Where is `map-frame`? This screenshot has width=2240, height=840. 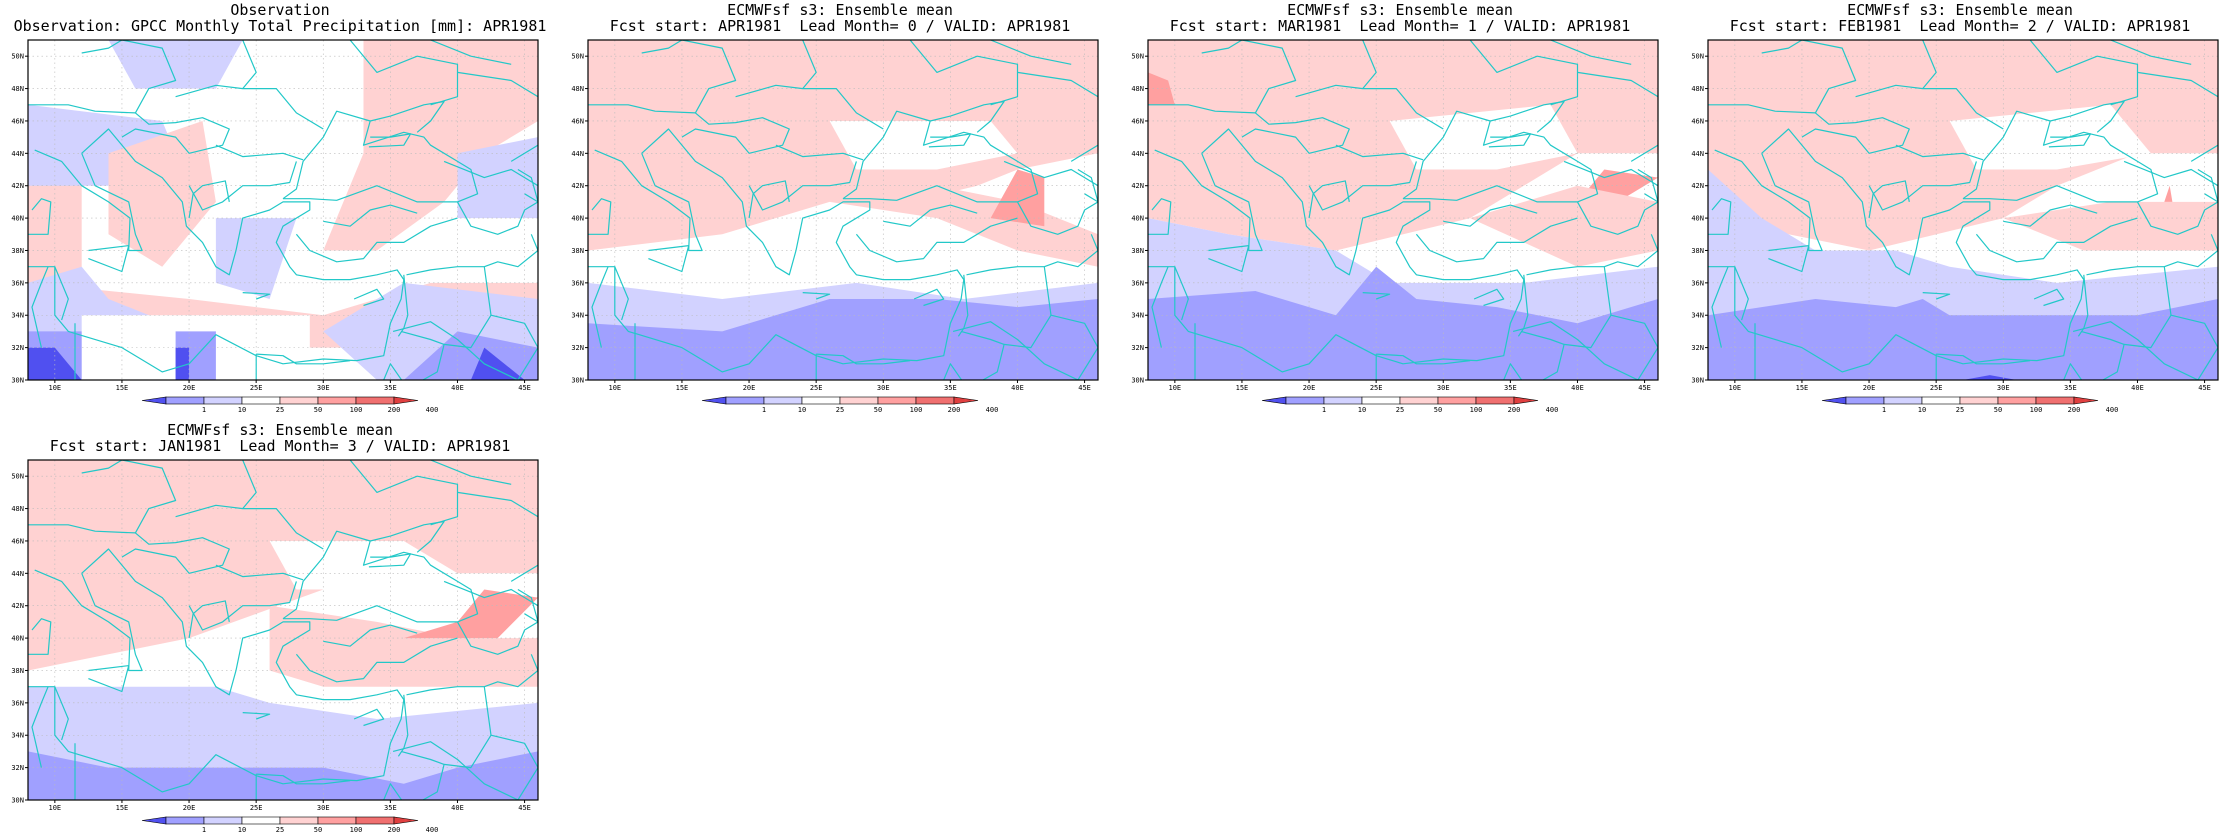
map-frame is located at coordinates (843, 210).